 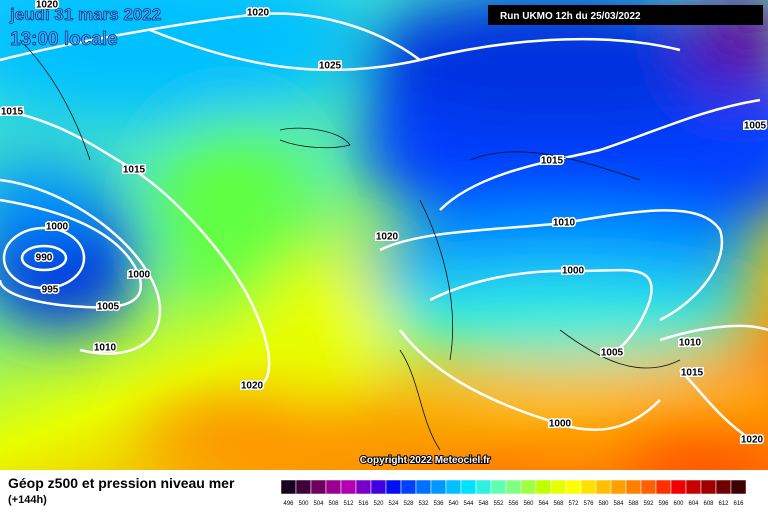 What do you see at coordinates (423, 504) in the screenshot?
I see `colorbar-label: 532` at bounding box center [423, 504].